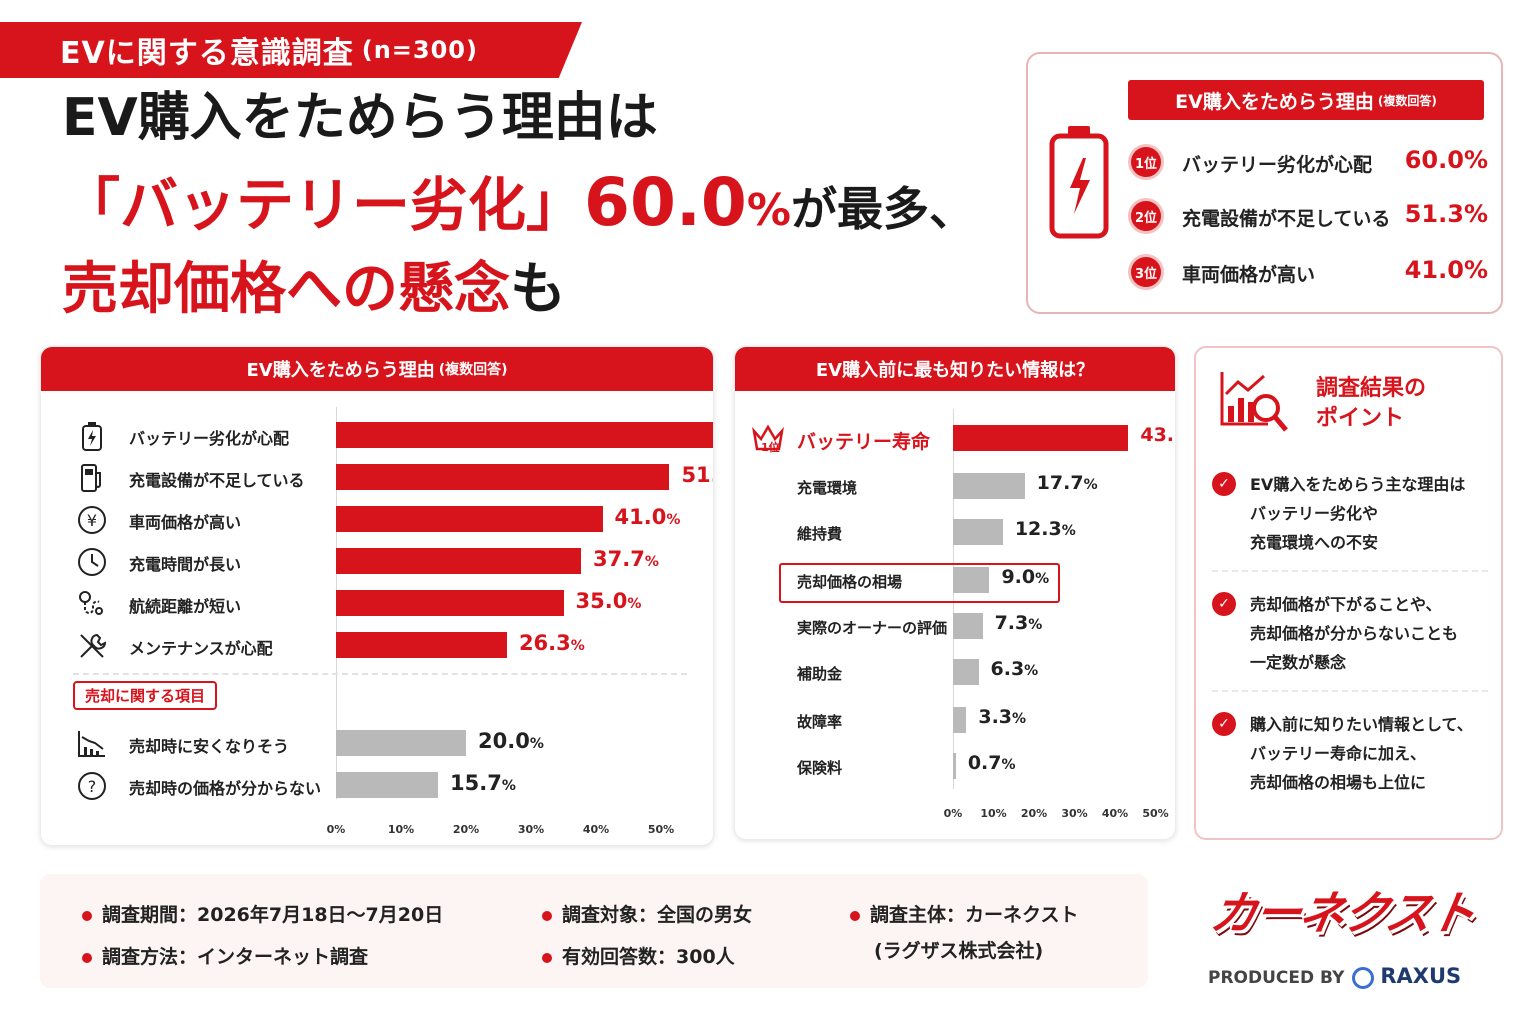  I want to click on clock-icon, so click(92, 562).